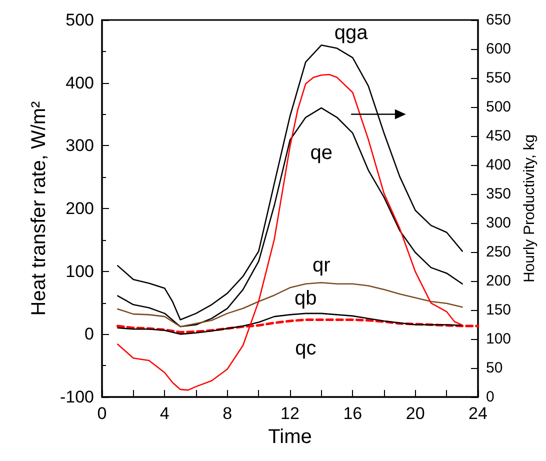 The width and height of the screenshot is (546, 461). I want to click on y2-tick-label: 600, so click(499, 49).